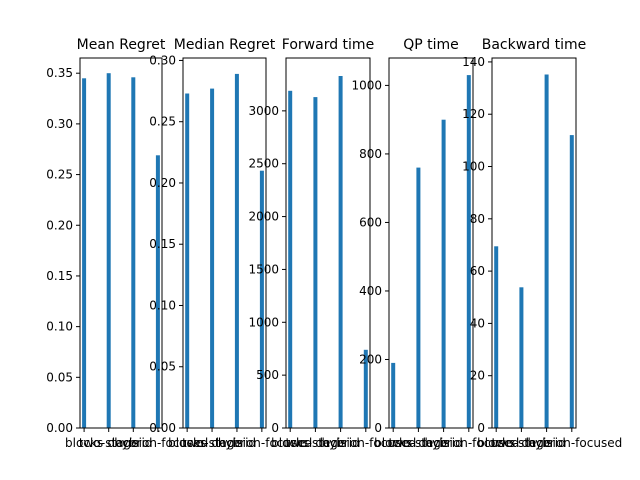  What do you see at coordinates (477, 271) in the screenshot?
I see `y-tick-label: 60` at bounding box center [477, 271].